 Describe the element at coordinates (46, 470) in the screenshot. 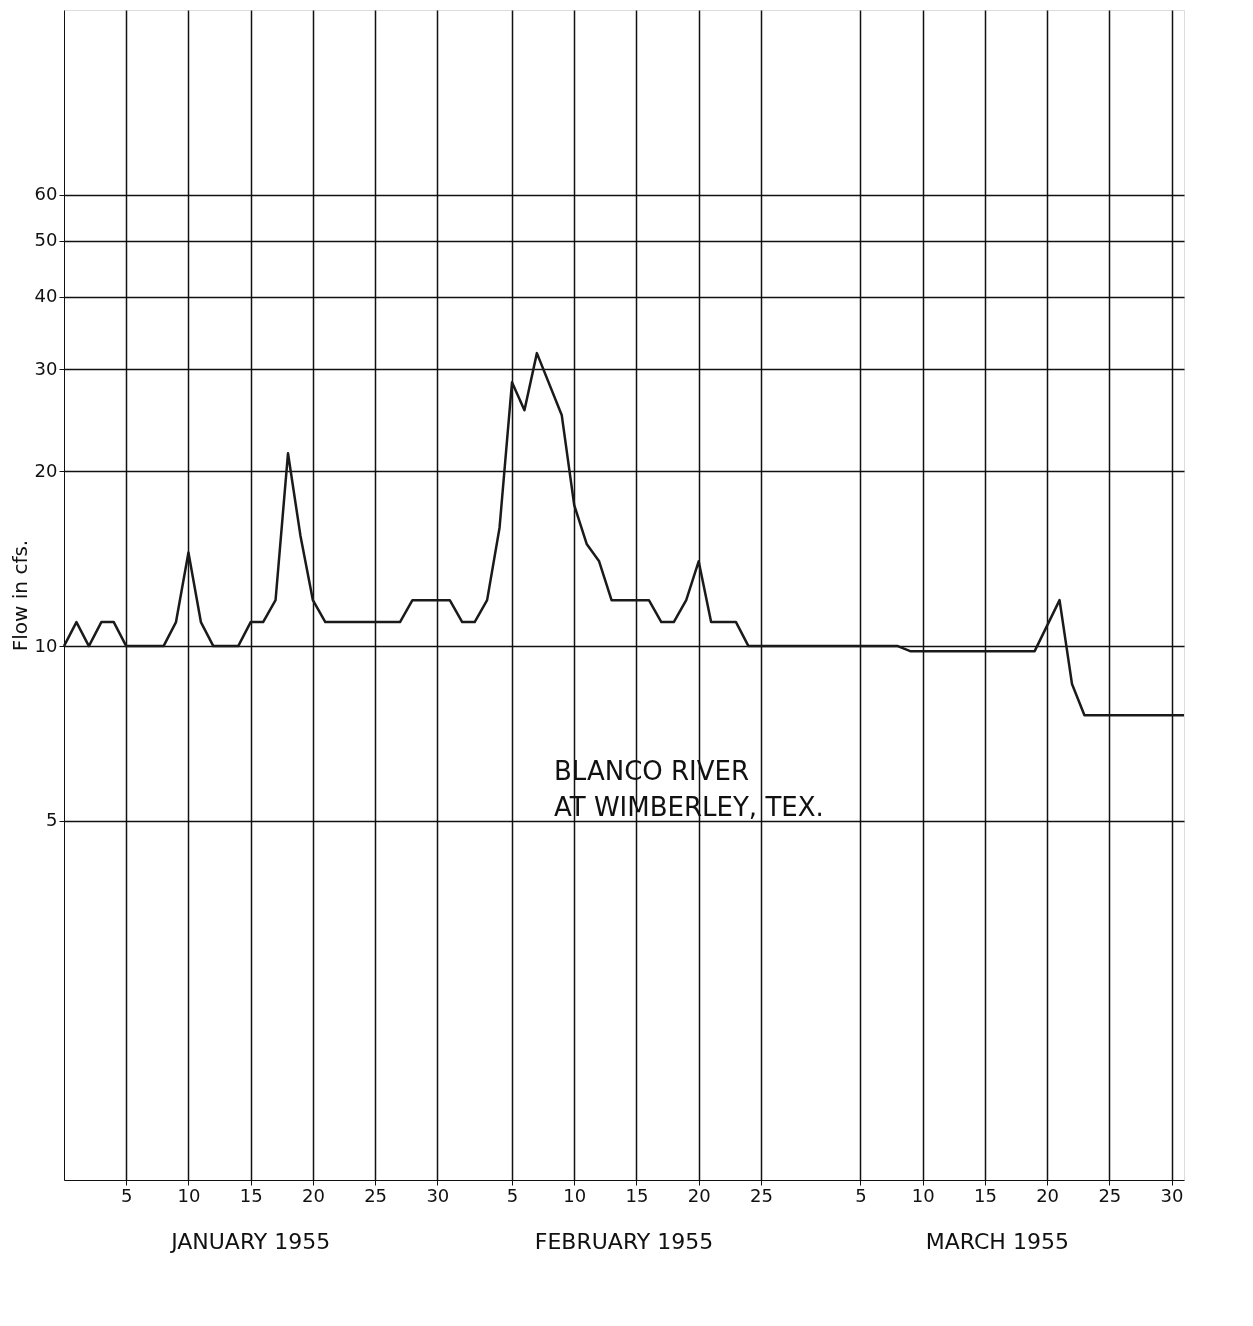

I see `y-tick-label: 20` at that location.